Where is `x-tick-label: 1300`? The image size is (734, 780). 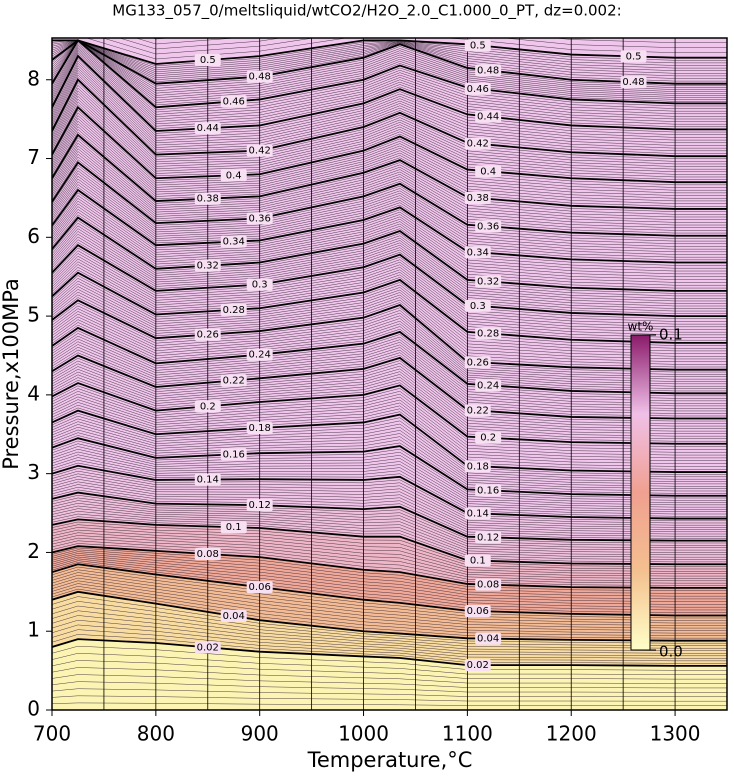 x-tick-label: 1300 is located at coordinates (675, 734).